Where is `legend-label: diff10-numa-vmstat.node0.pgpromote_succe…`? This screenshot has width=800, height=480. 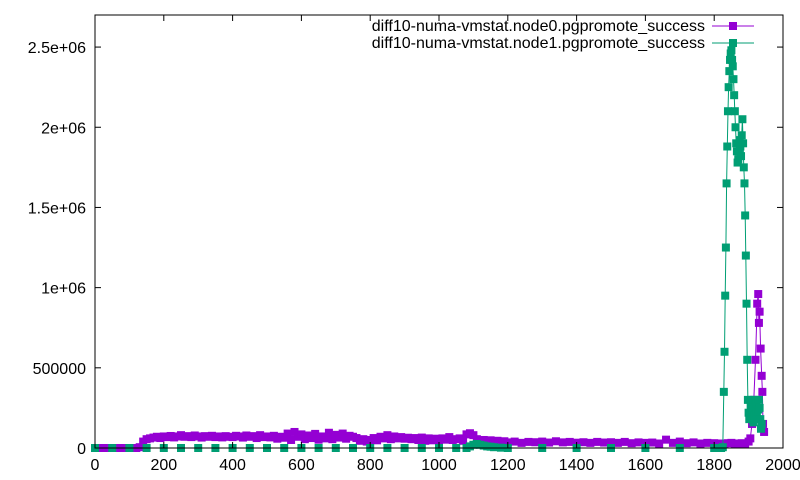
legend-label: diff10-numa-vmstat.node0.pgpromote_succe… is located at coordinates (538, 26).